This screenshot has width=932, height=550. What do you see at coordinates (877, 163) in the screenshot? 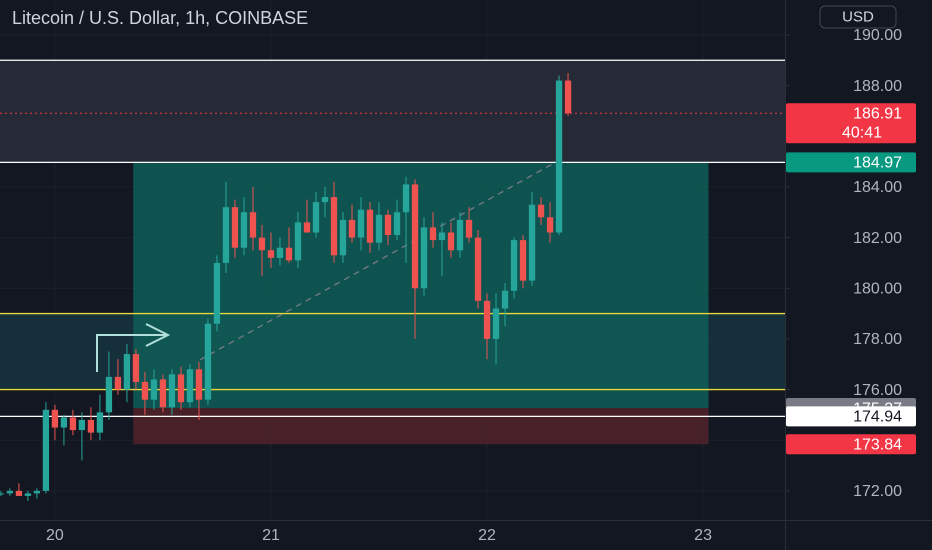
I see `price-tag-label: 184.97` at bounding box center [877, 163].